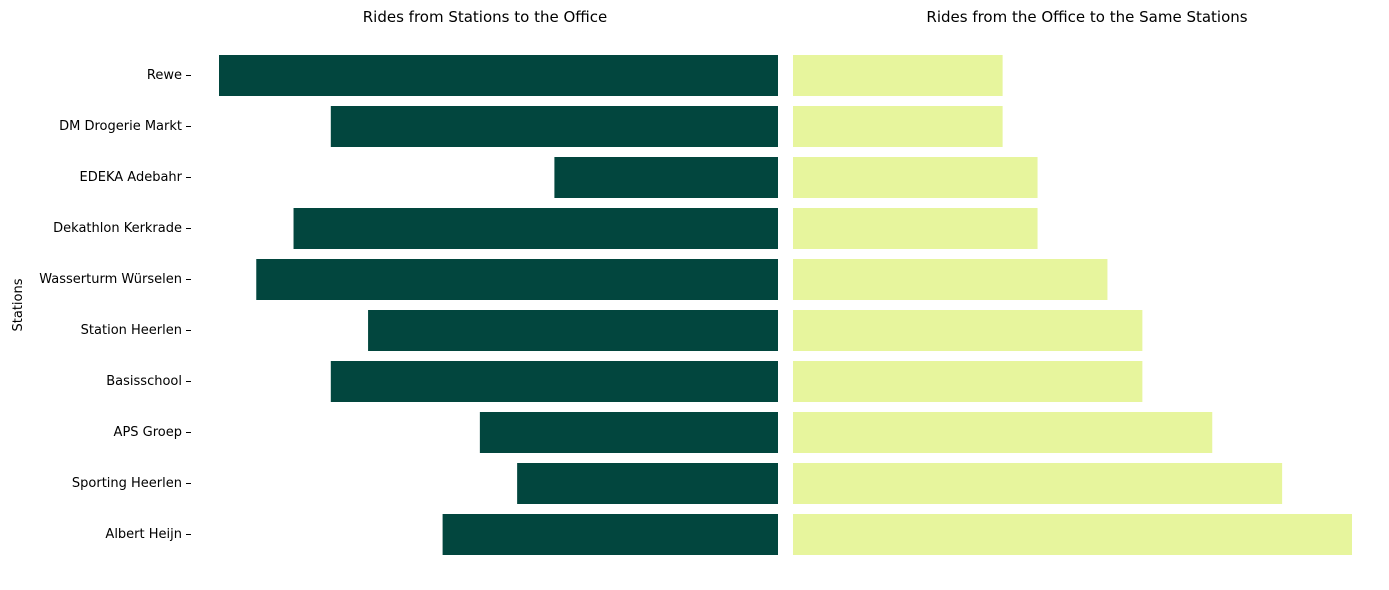 The height and width of the screenshot is (590, 1389). Describe the element at coordinates (18, 304) in the screenshot. I see `y-axis-label: Stations` at that location.